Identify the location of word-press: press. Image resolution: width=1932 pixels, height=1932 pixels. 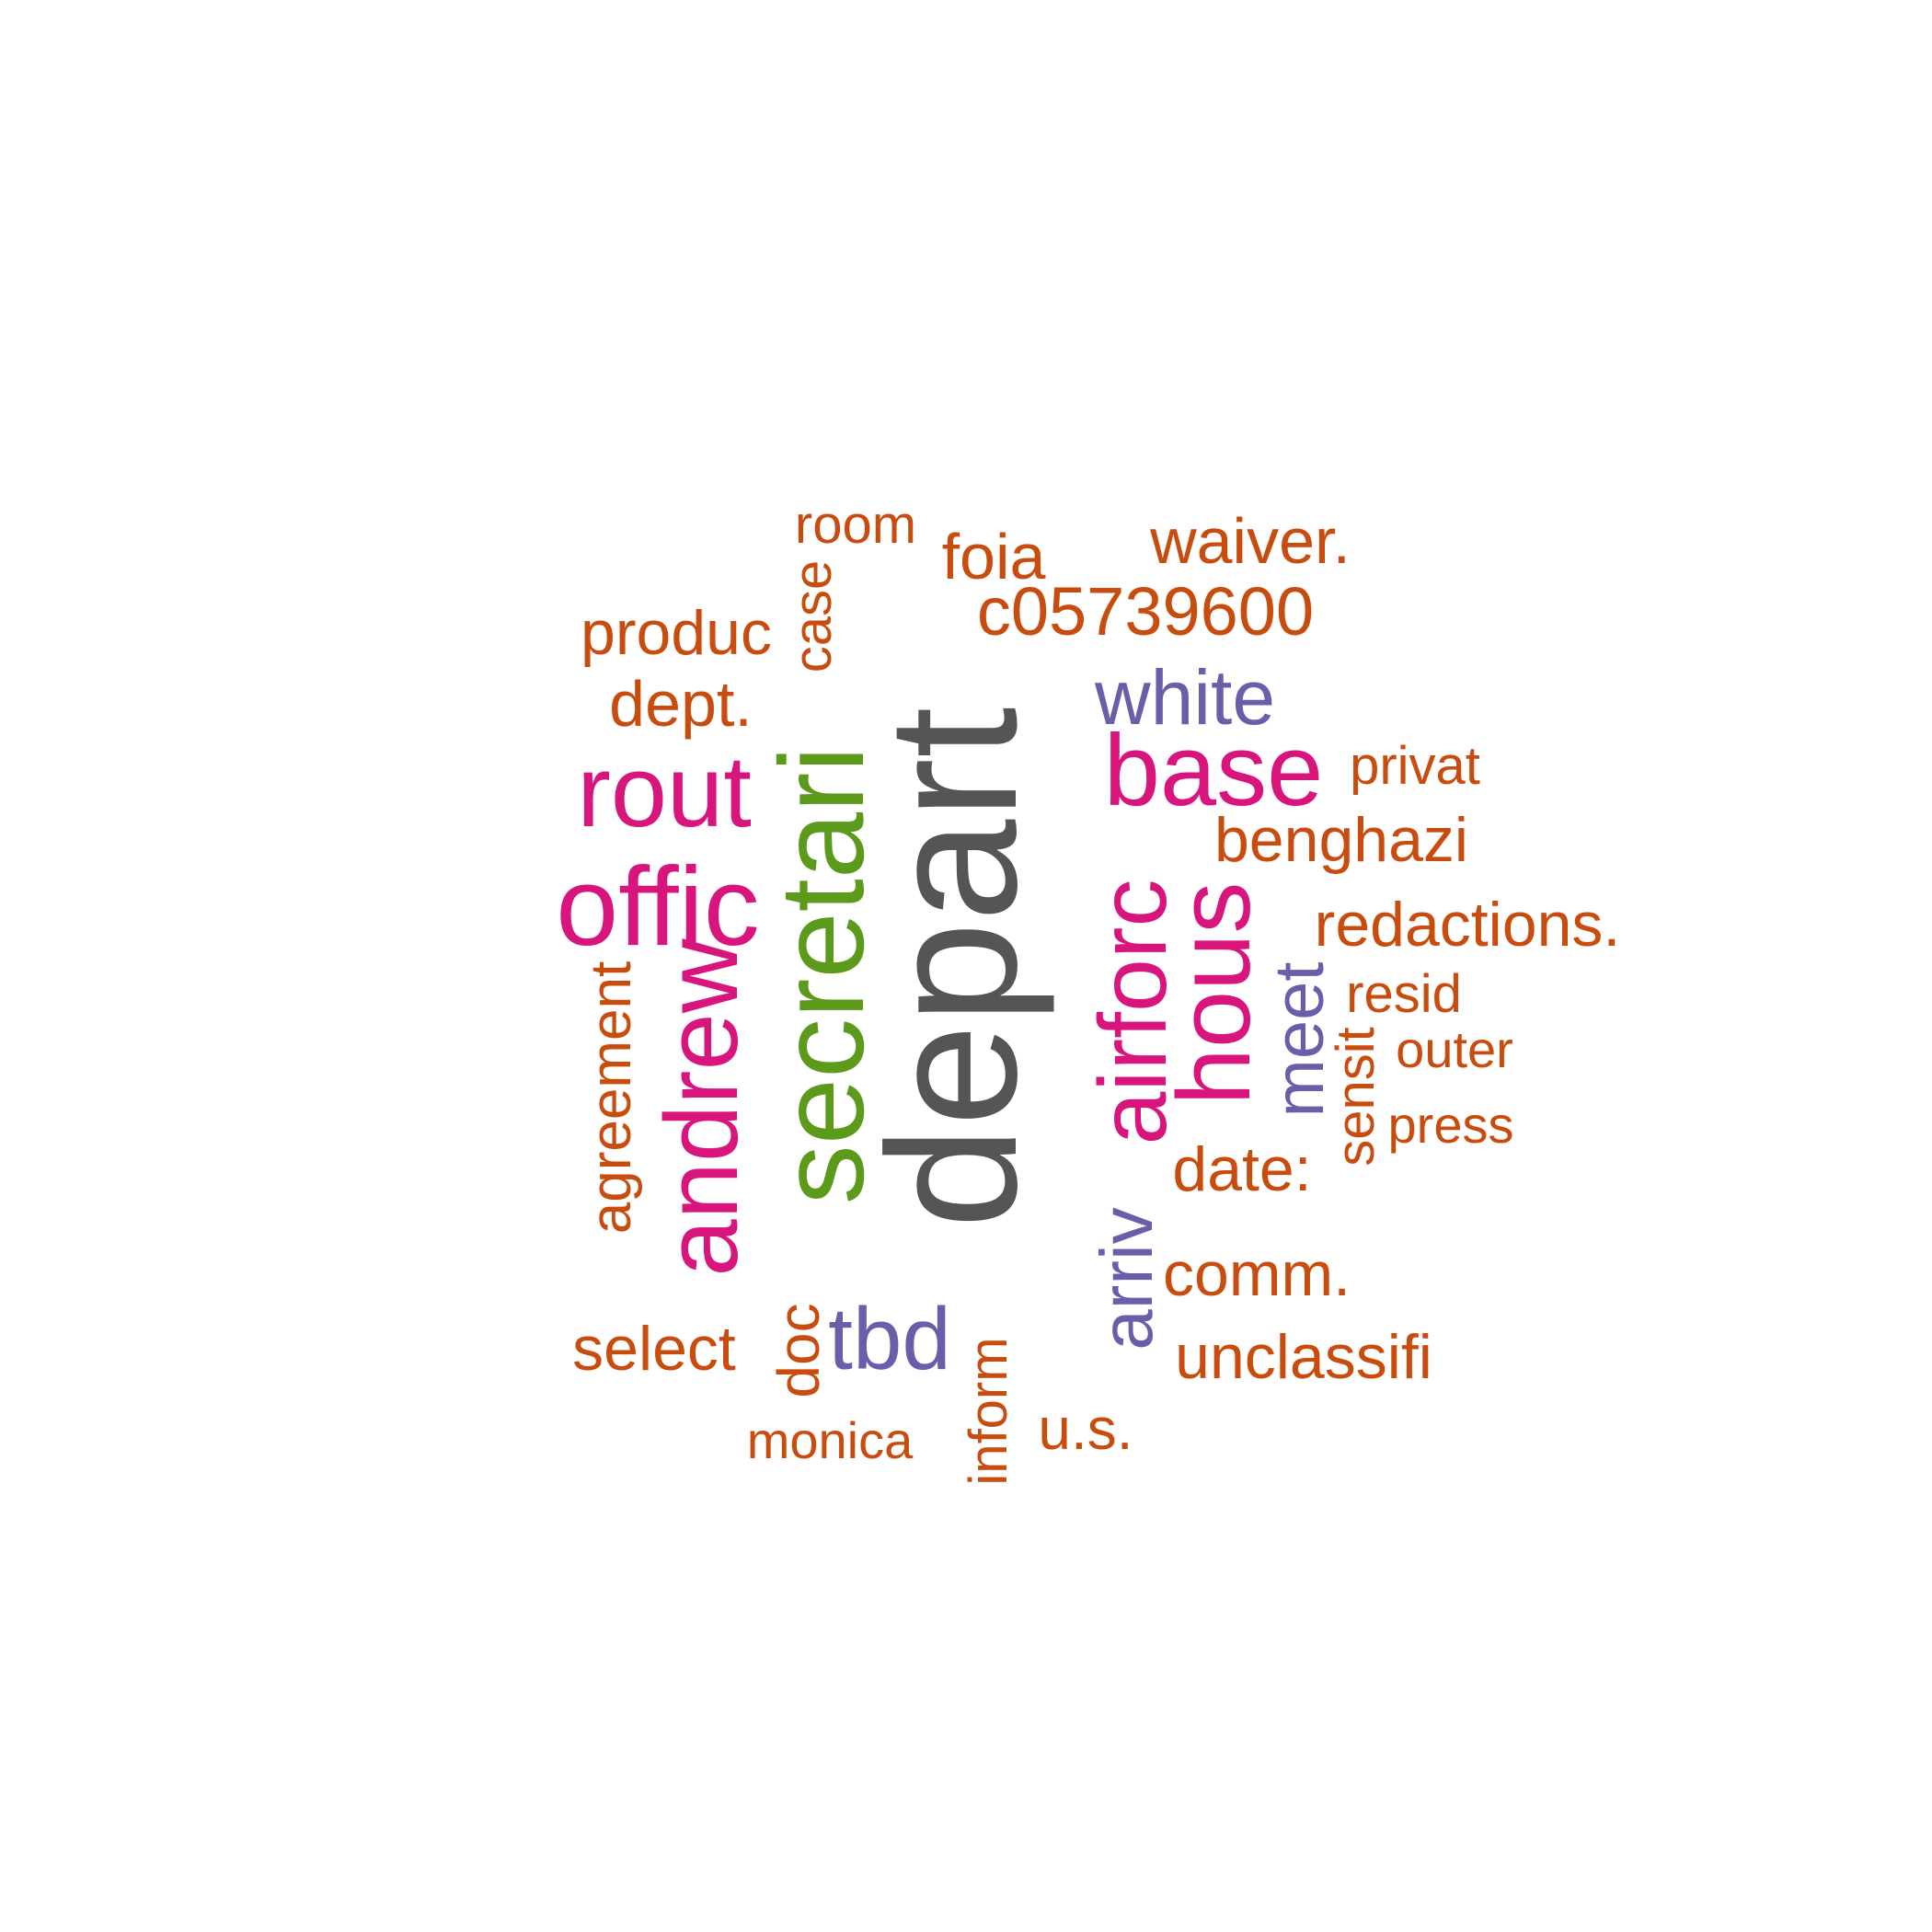
(1450, 1125).